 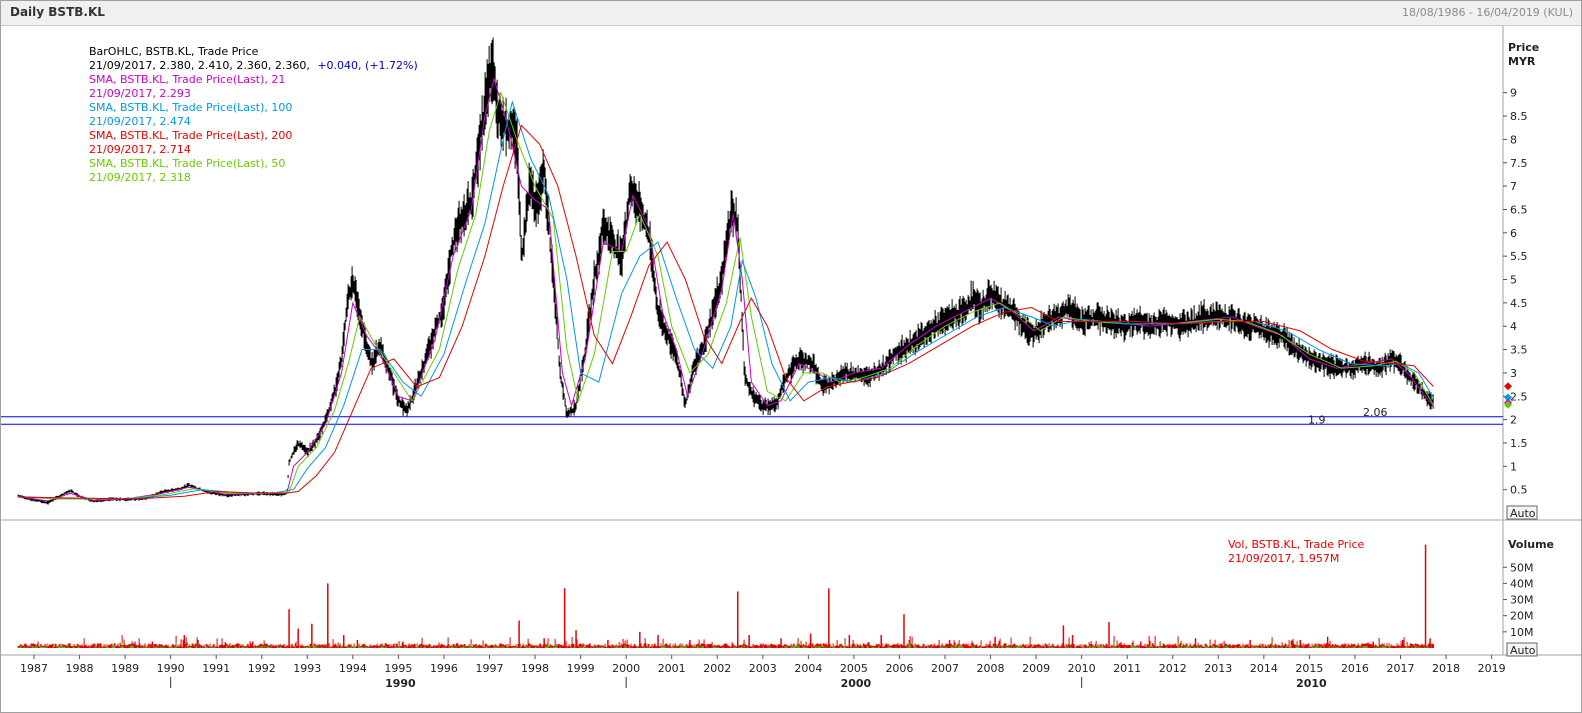 I want to click on price-tick-label: 8.5, so click(x=1519, y=116).